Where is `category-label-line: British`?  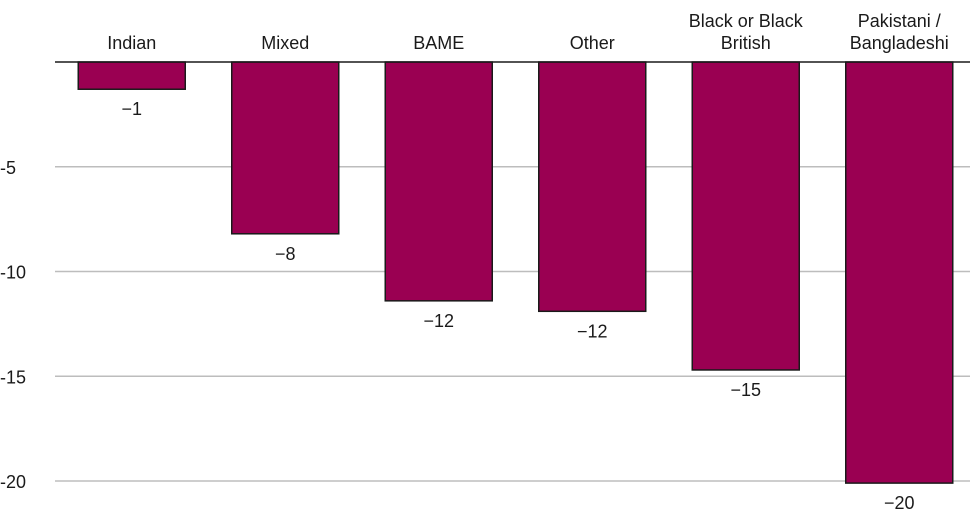
category-label-line: British is located at coordinates (746, 43).